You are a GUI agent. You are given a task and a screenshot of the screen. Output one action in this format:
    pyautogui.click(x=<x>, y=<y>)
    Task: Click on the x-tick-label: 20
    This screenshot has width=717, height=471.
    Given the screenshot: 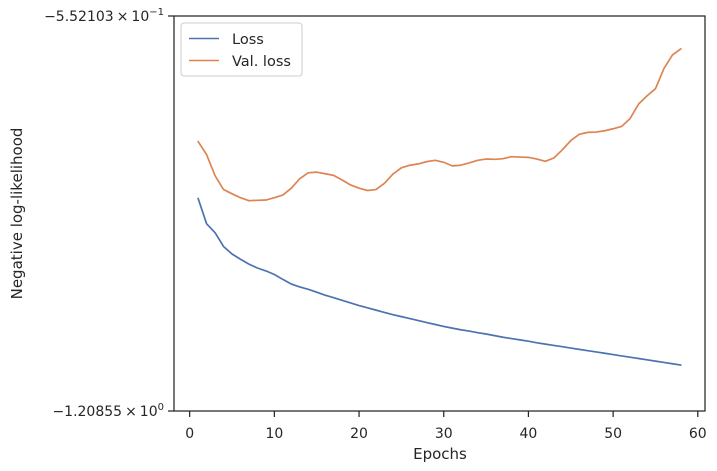 What is the action you would take?
    pyautogui.click(x=359, y=434)
    